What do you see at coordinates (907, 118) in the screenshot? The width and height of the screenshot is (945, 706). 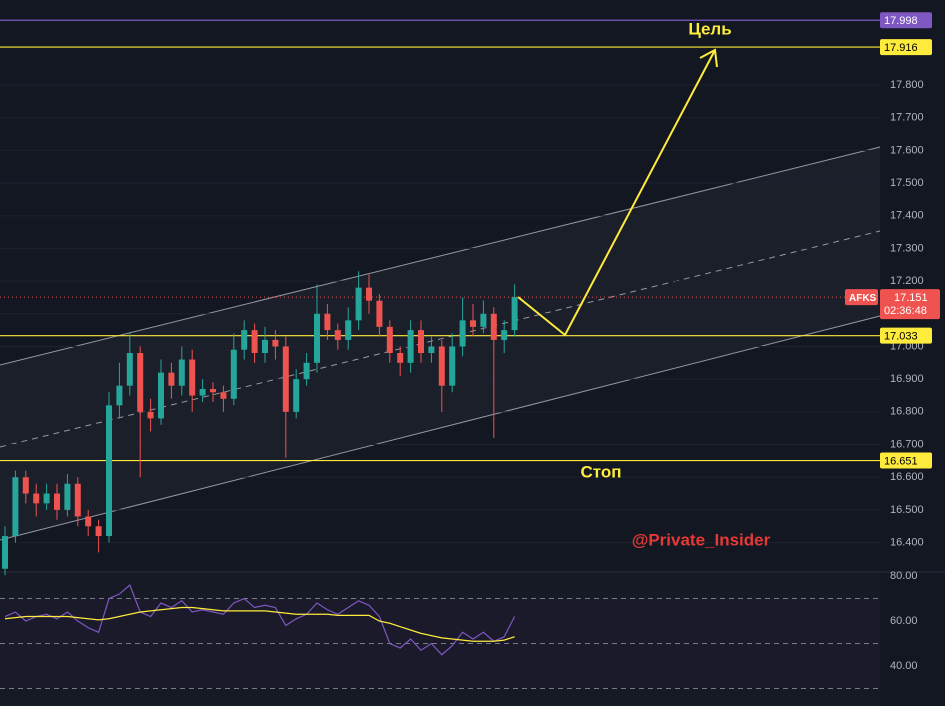 I see `y-tick-label: 17.700` at bounding box center [907, 118].